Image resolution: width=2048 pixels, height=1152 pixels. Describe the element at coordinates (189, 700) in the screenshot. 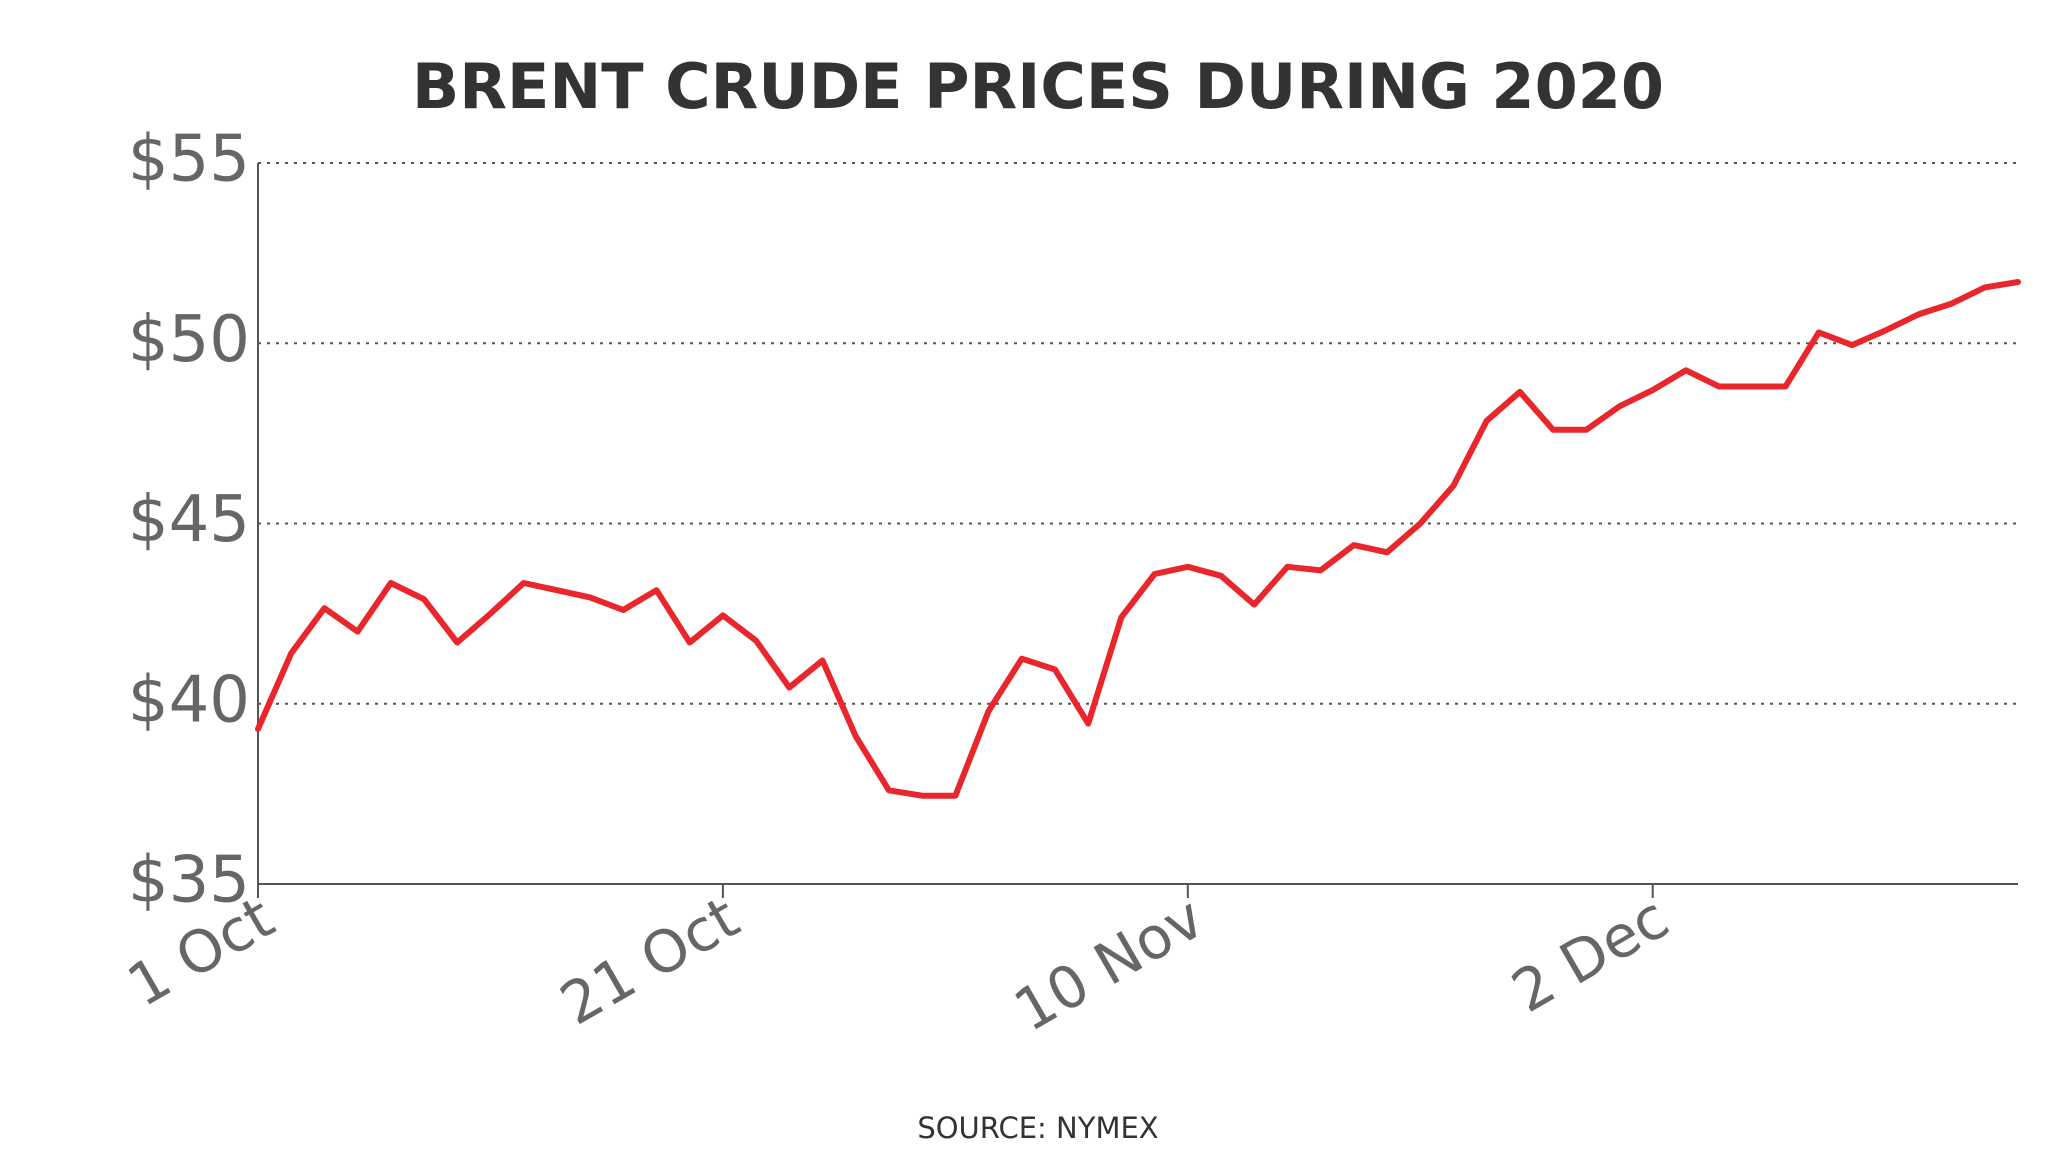

I see `y-tick-label: $40` at that location.